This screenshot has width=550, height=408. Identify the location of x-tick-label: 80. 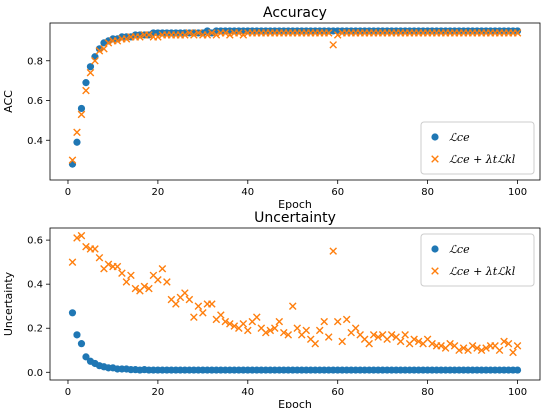
(427, 392).